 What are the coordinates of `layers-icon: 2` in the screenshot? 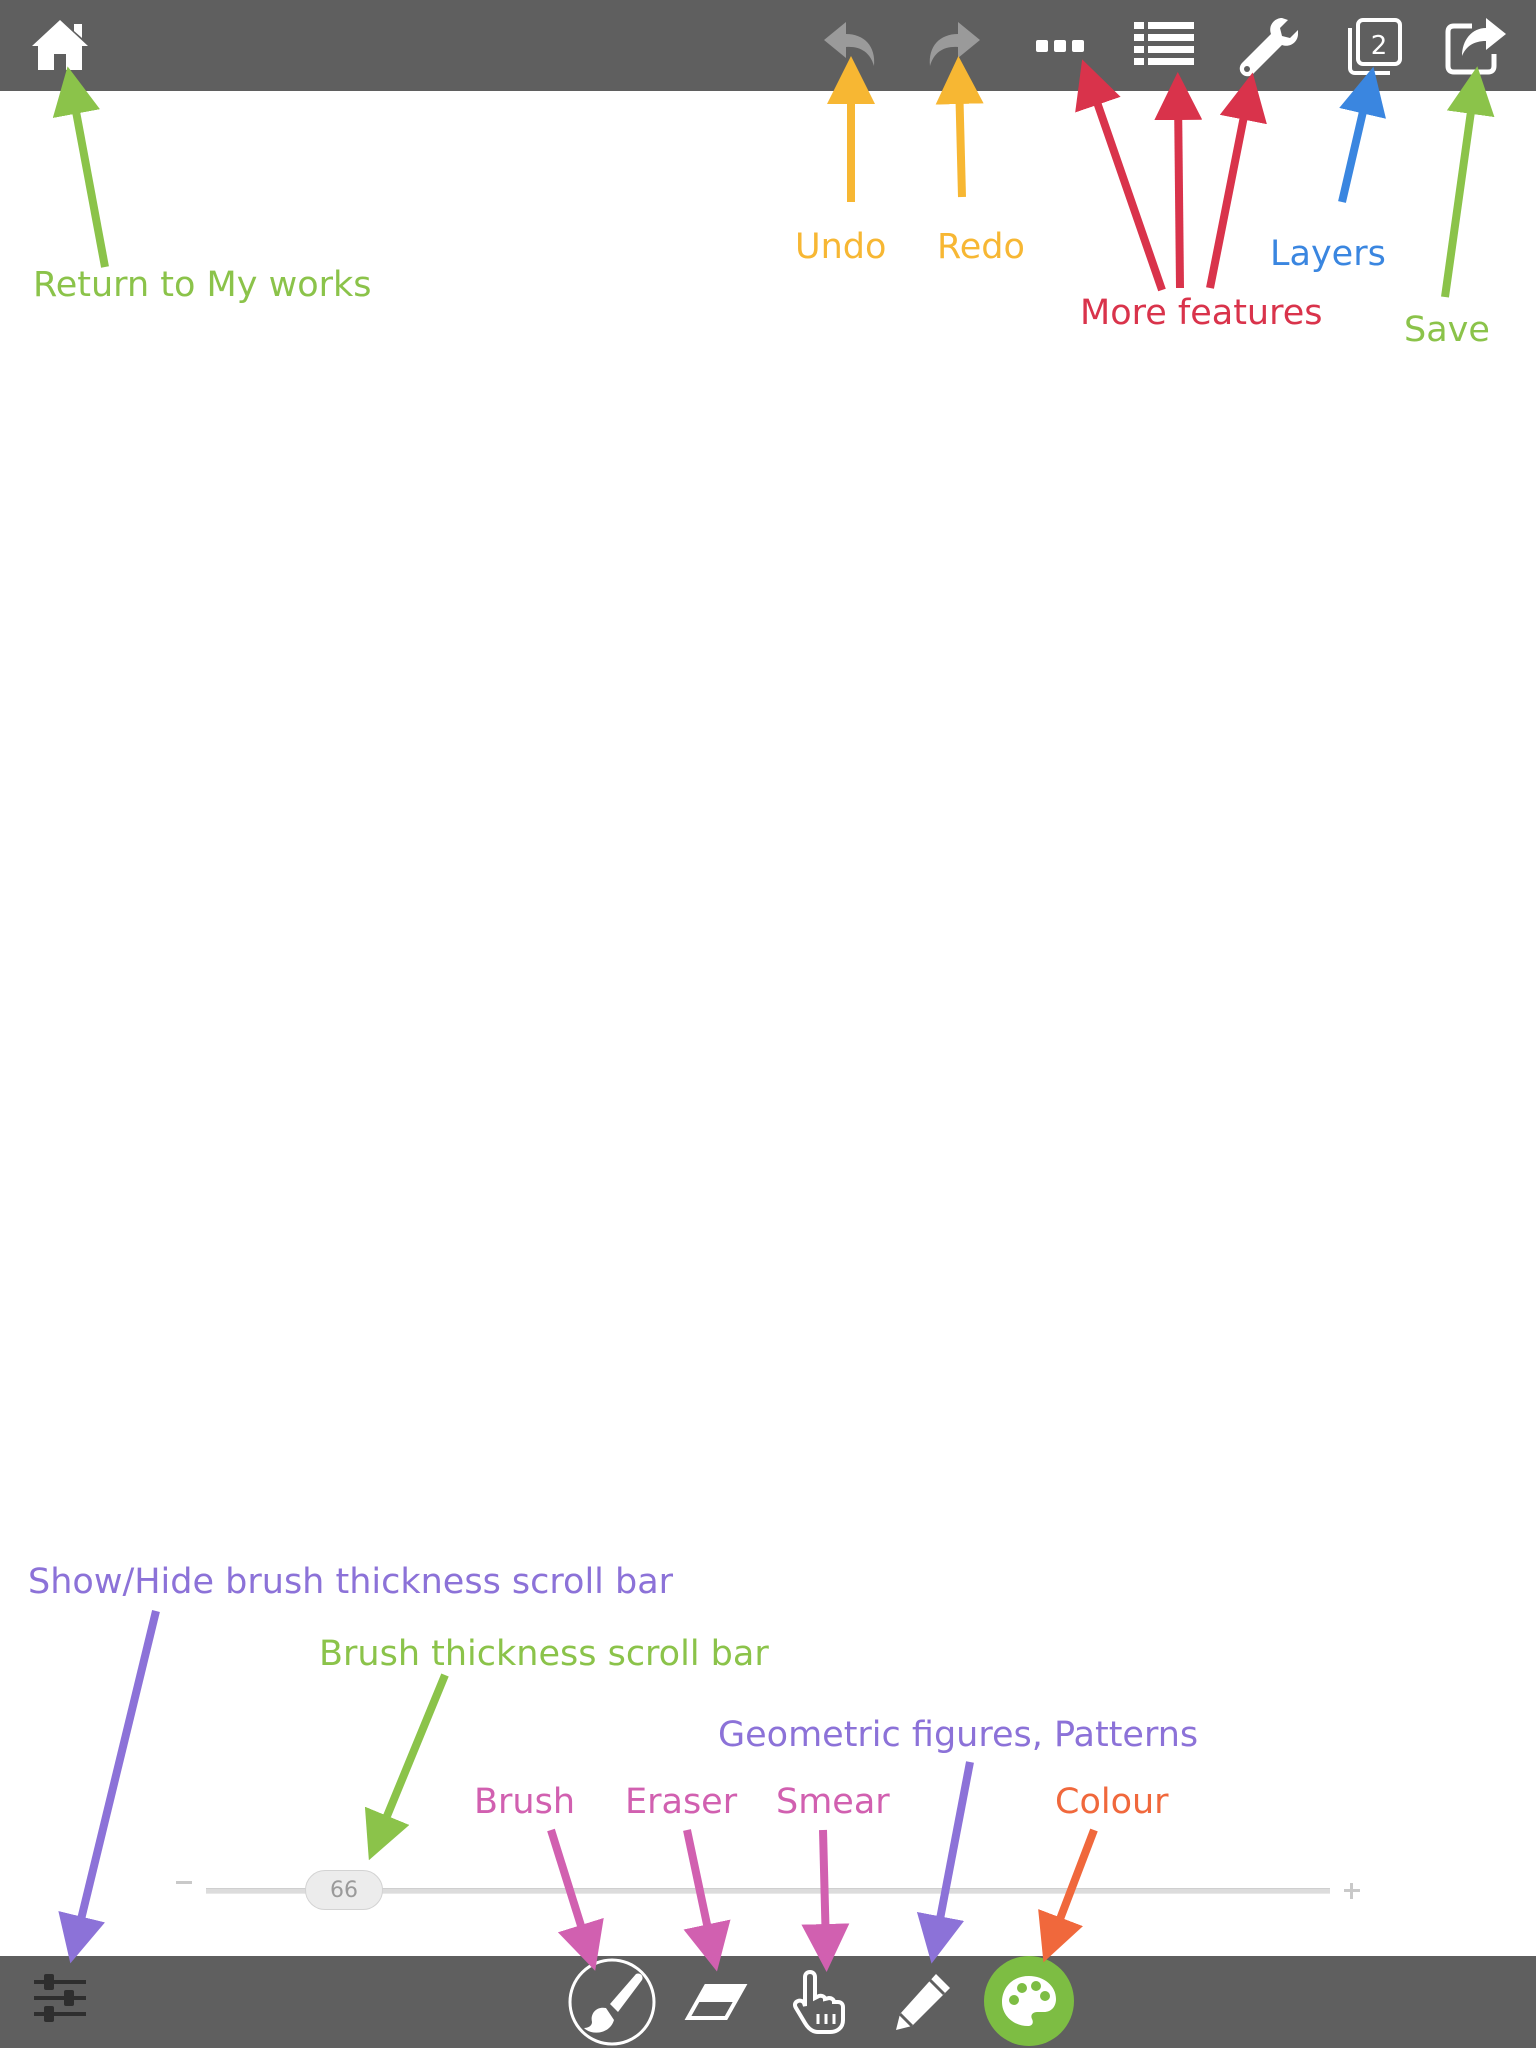 It's located at (1374, 46).